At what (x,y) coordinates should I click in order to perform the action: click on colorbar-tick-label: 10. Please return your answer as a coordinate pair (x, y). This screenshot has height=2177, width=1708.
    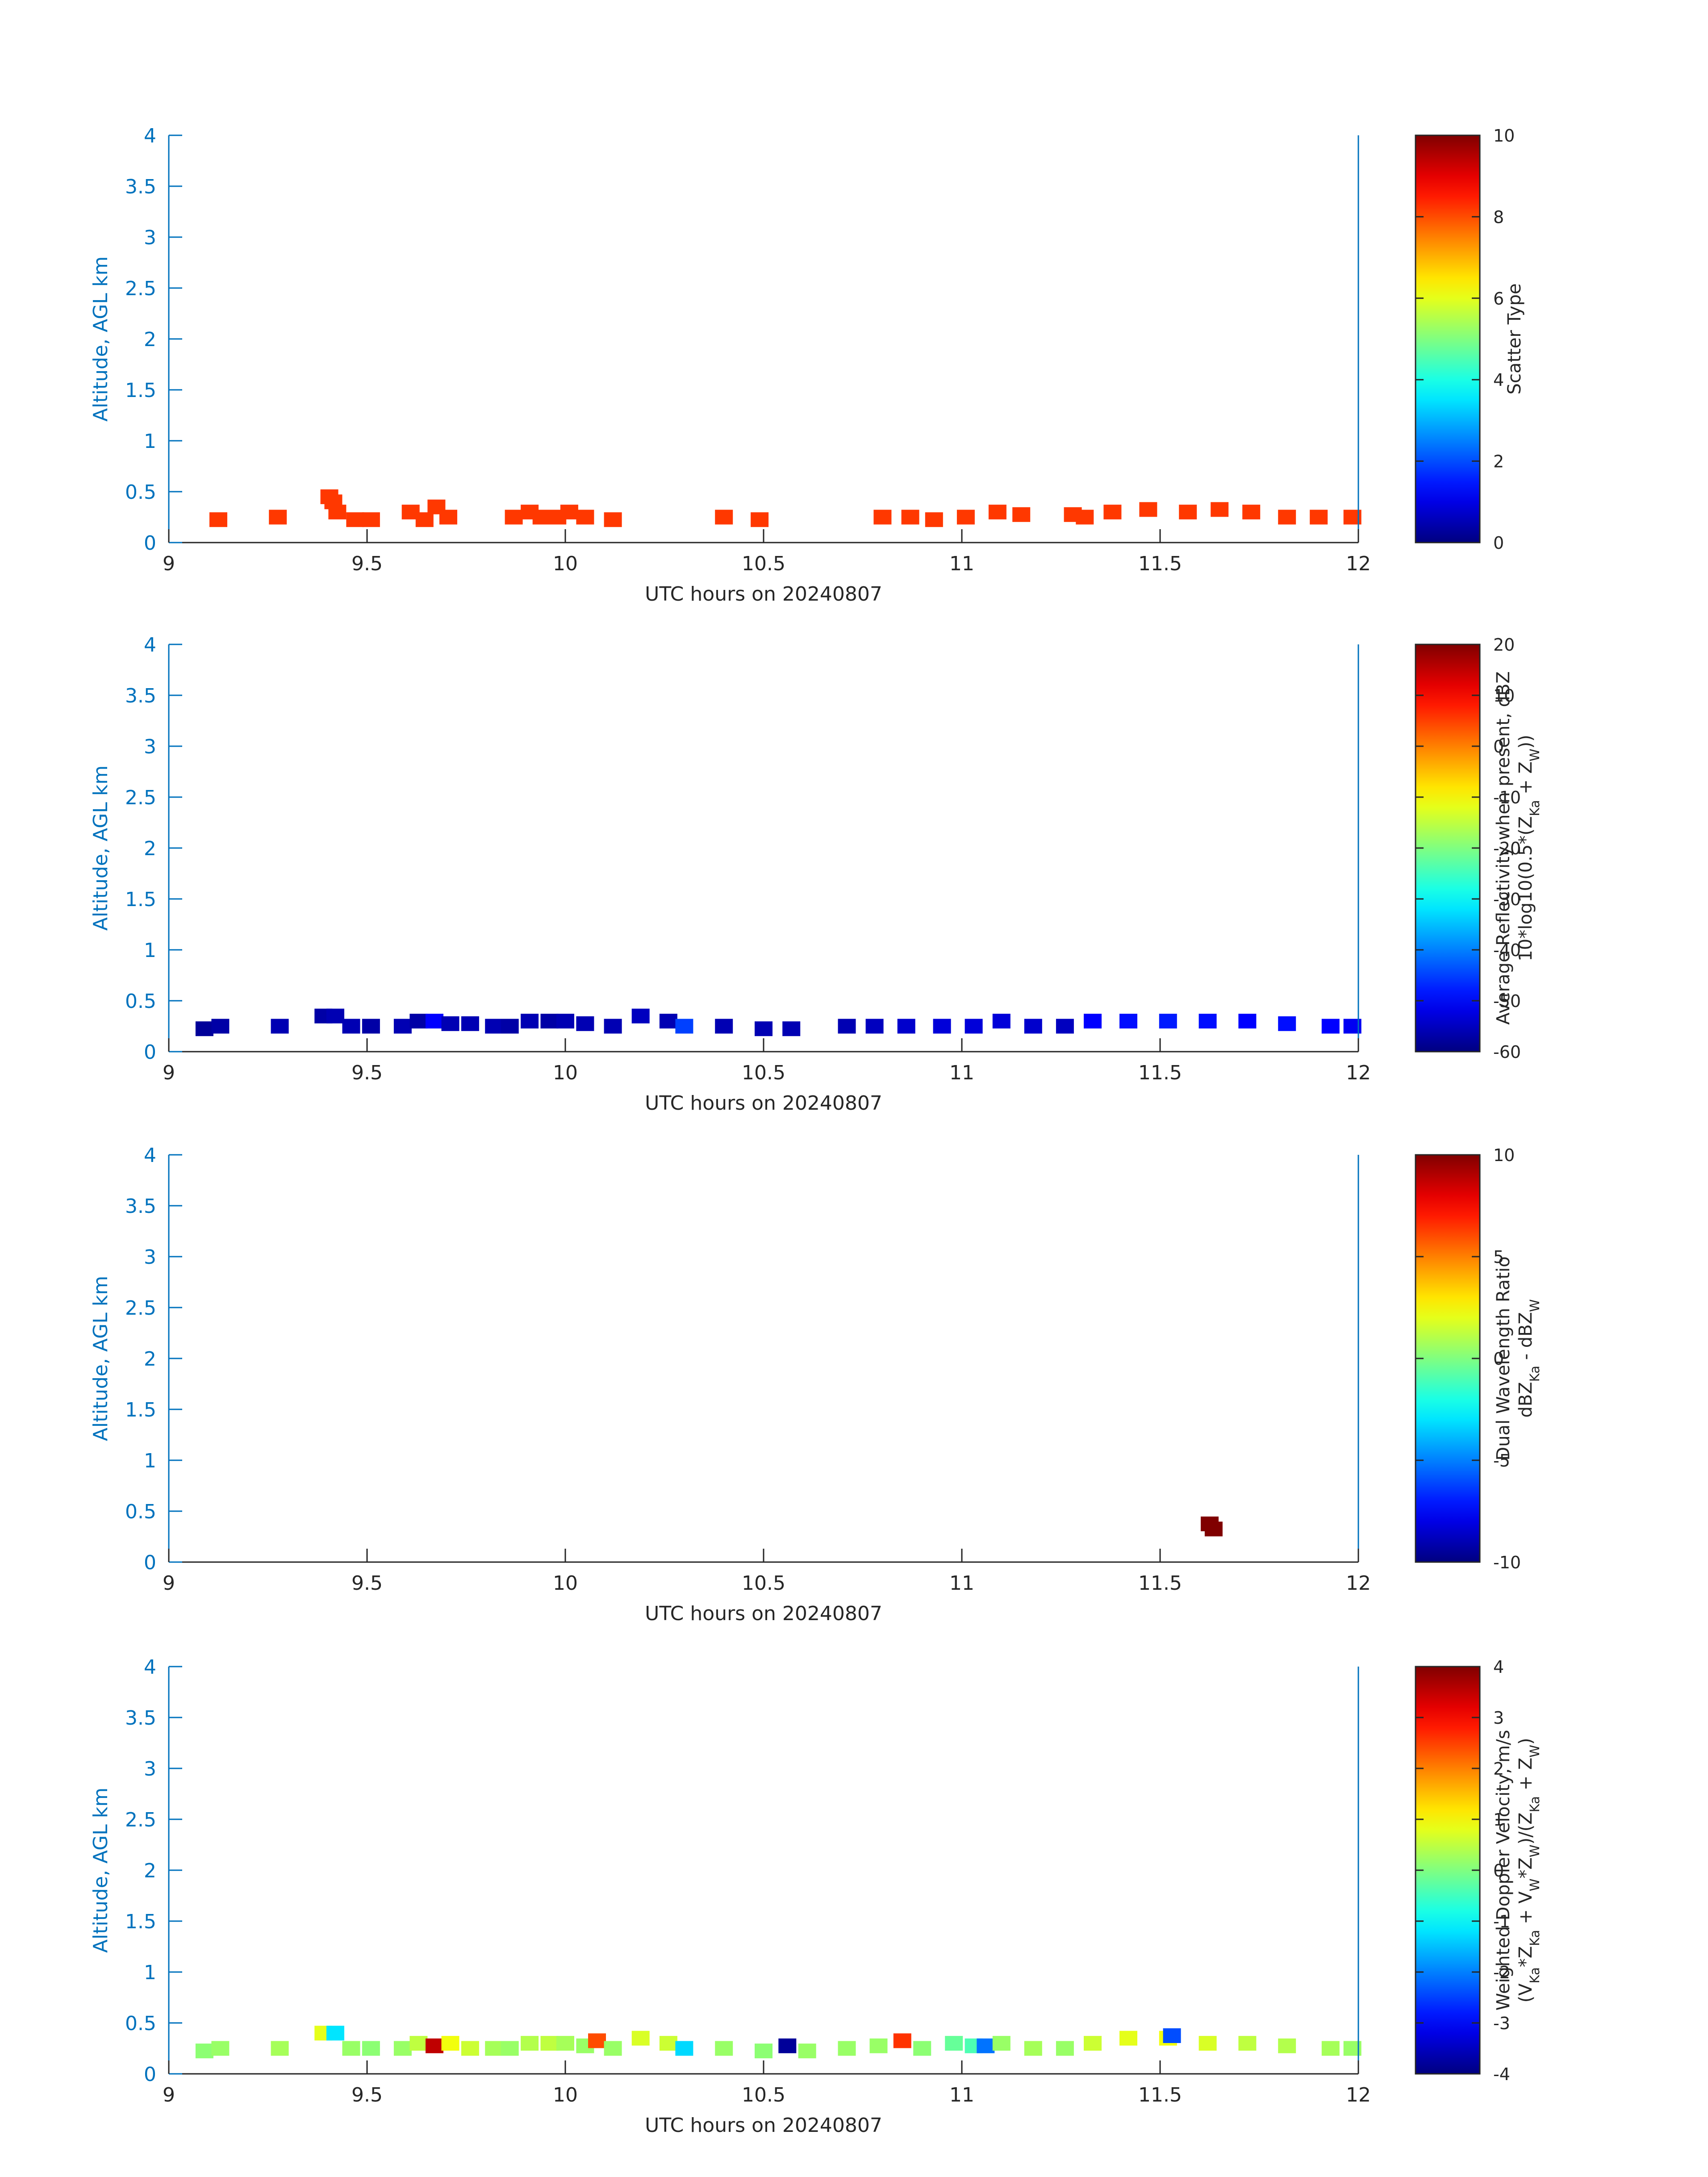
    Looking at the image, I should click on (1504, 696).